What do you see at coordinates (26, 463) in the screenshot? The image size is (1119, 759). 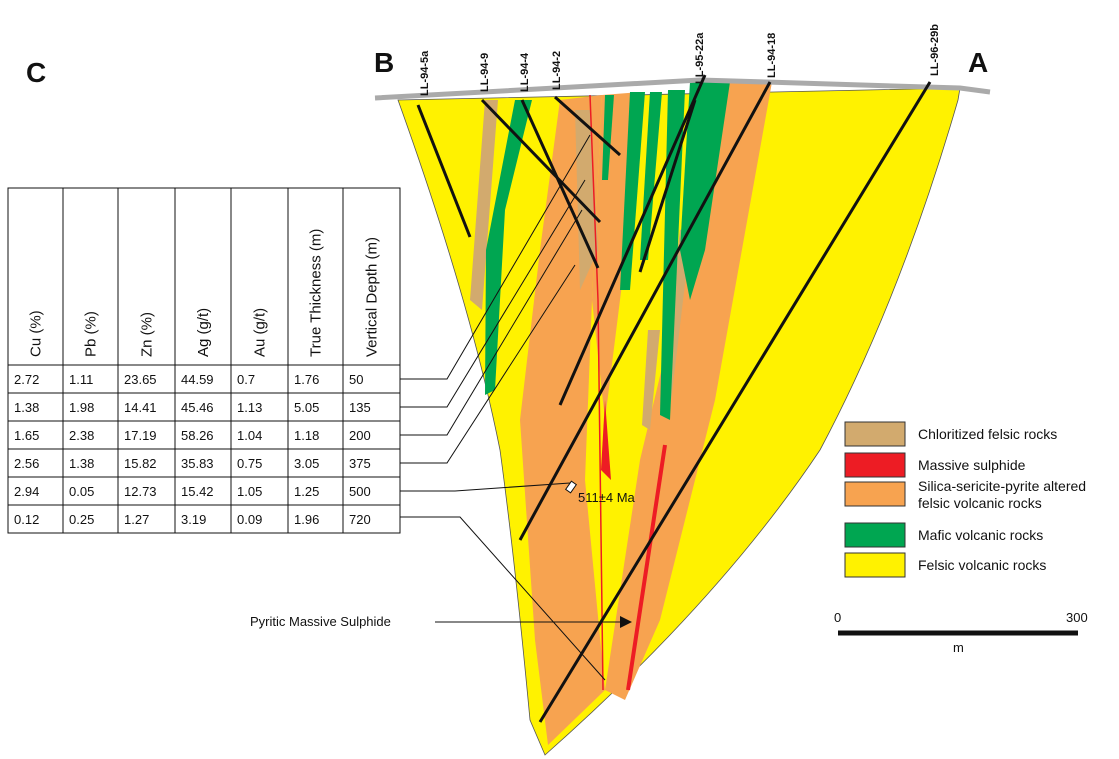 I see `table-cell: 2.56` at bounding box center [26, 463].